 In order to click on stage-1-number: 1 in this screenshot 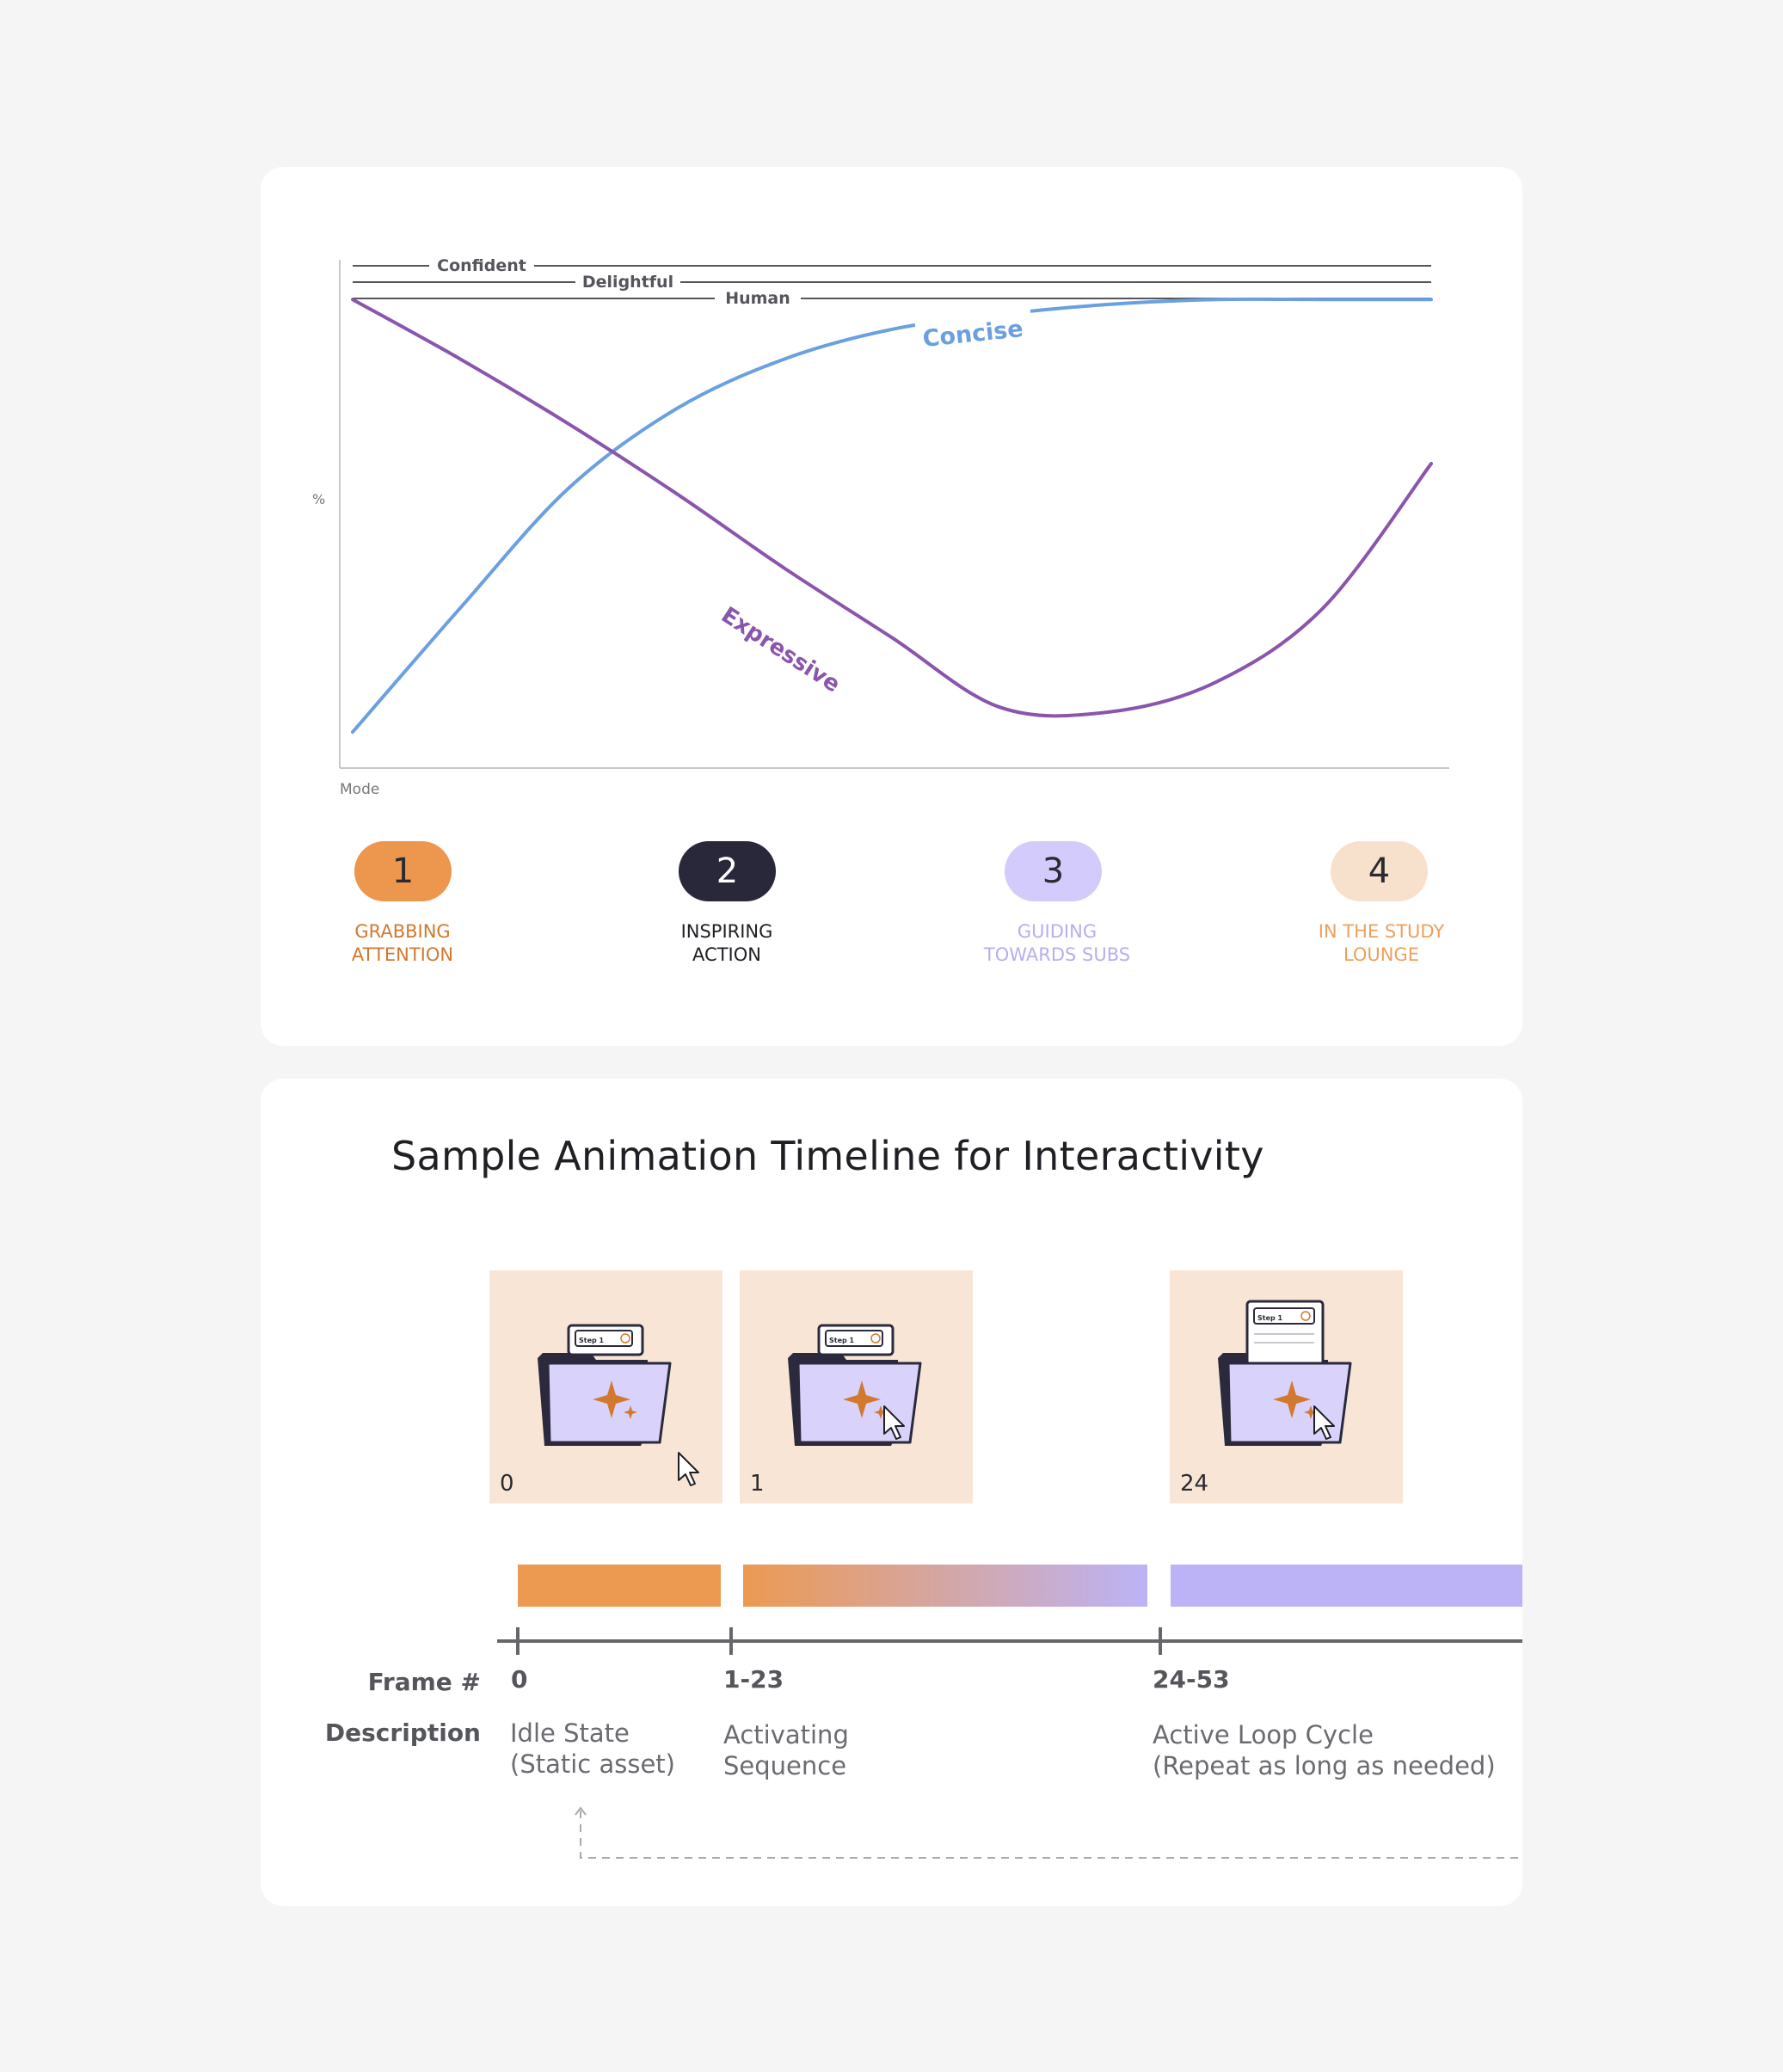, I will do `click(403, 871)`.